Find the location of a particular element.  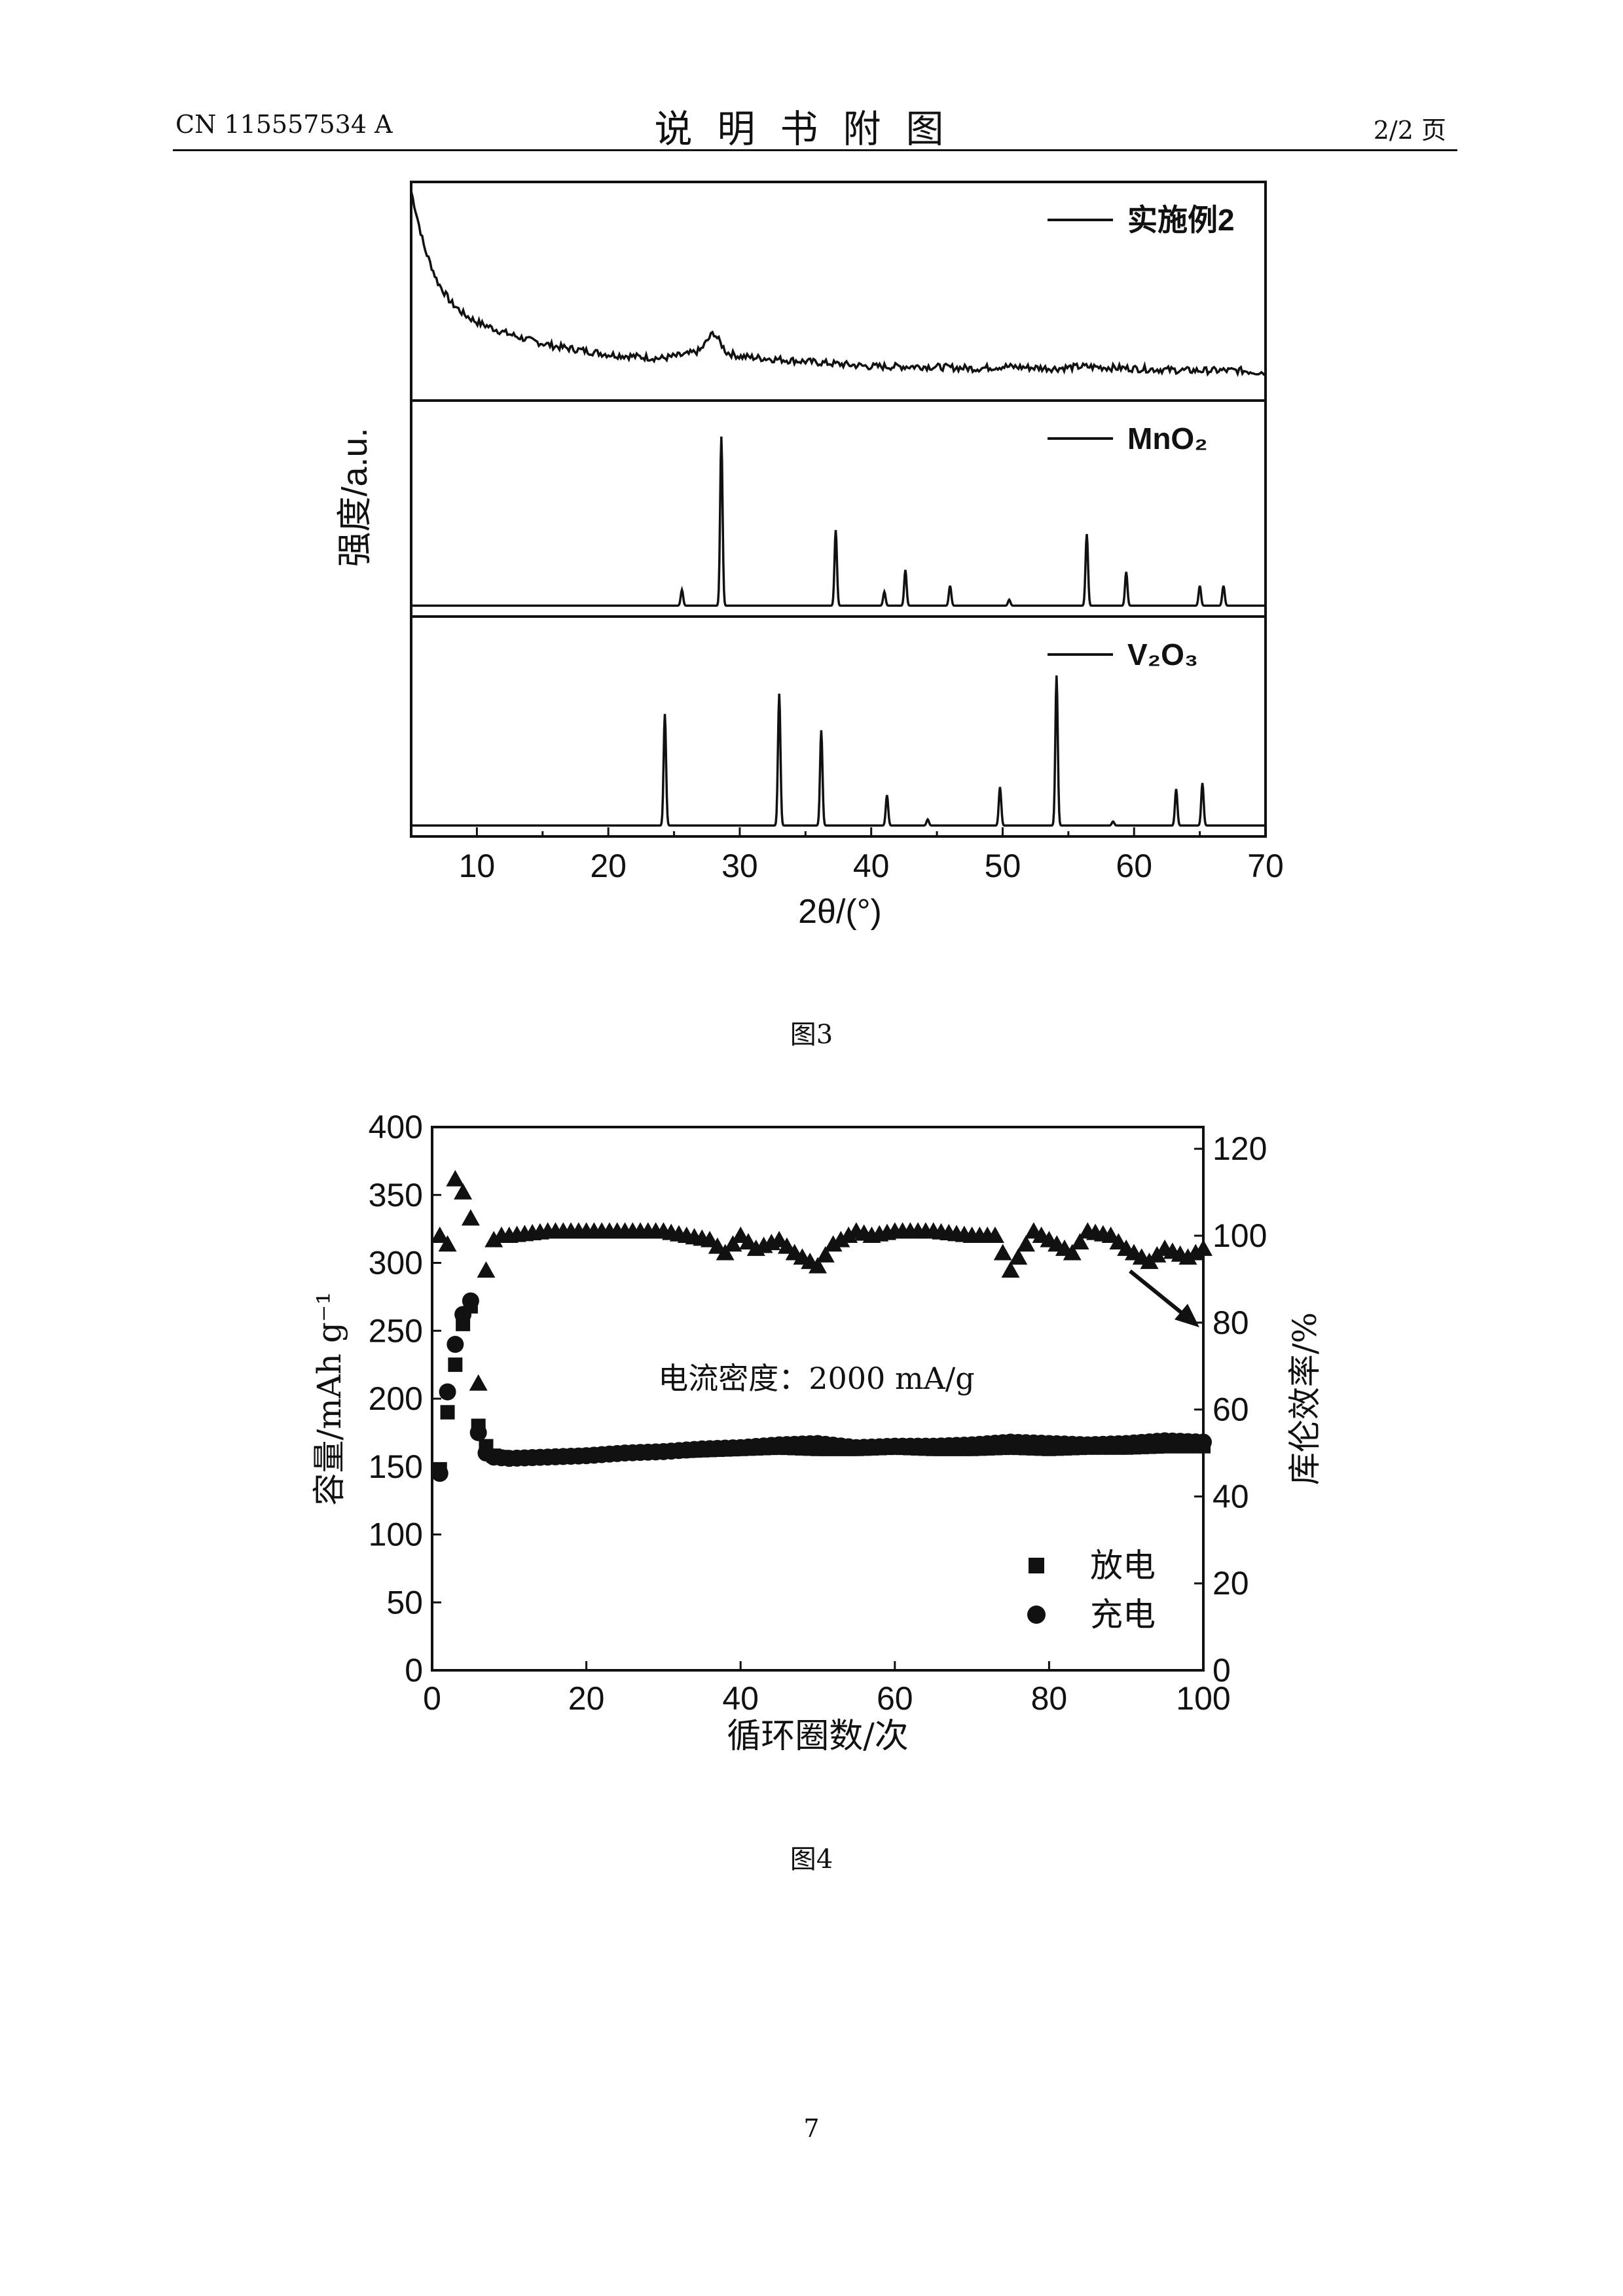

fig4-x-tick-label: 0 is located at coordinates (432, 1698).